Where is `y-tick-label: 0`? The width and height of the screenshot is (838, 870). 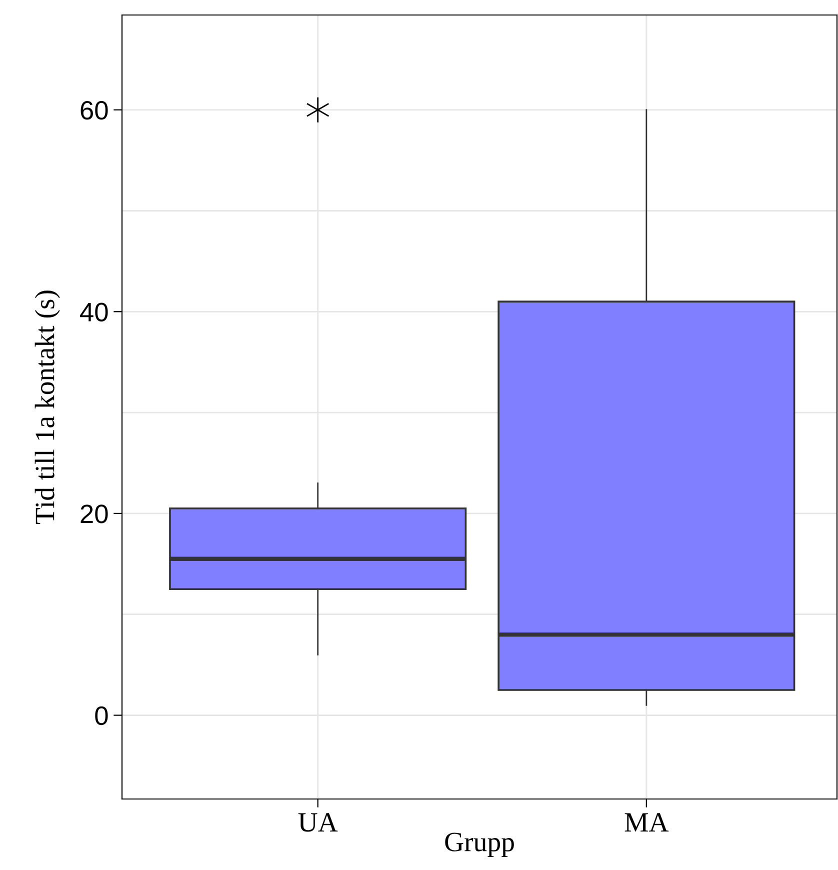
y-tick-label: 0 is located at coordinates (101, 716).